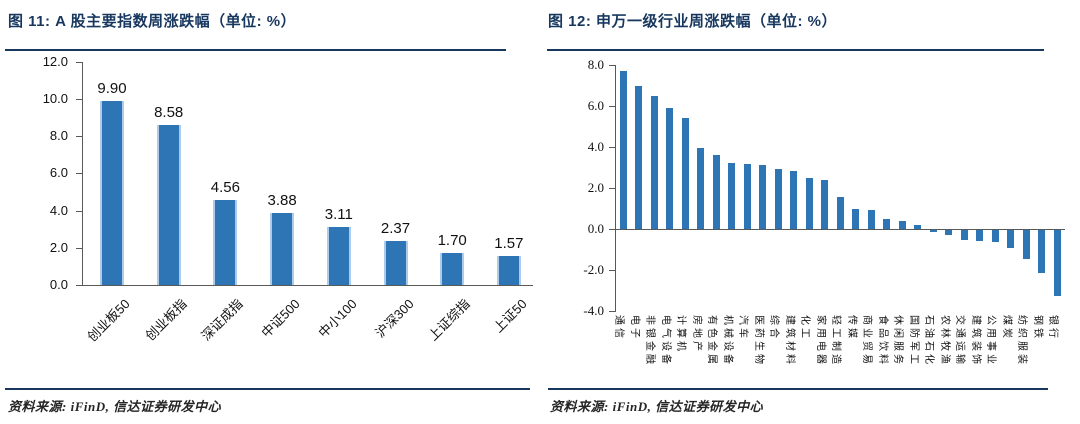 Image resolution: width=1080 pixels, height=424 pixels. What do you see at coordinates (995, 236) in the screenshot?
I see `bar-公用事业` at bounding box center [995, 236].